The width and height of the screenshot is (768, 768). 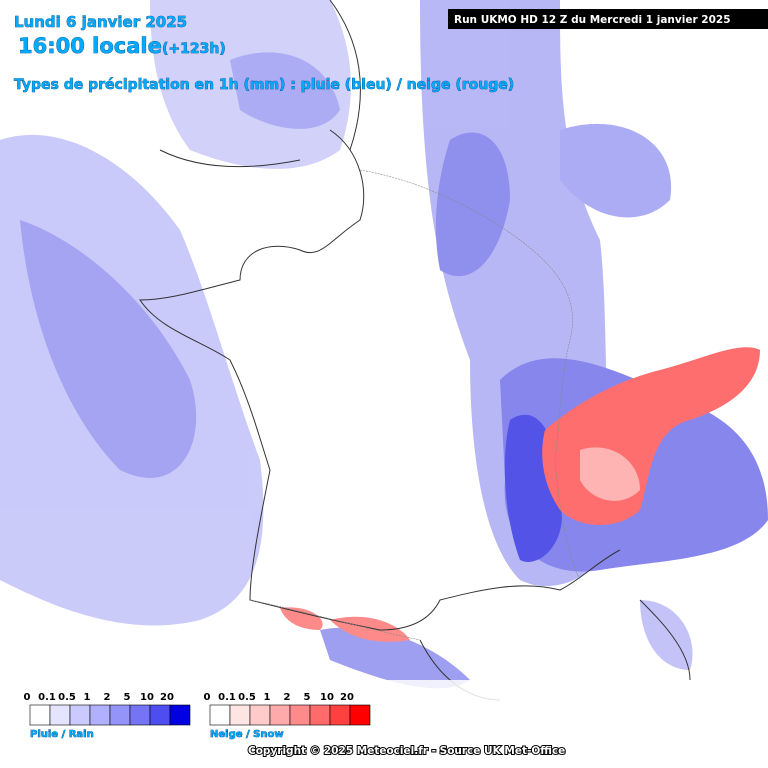 What do you see at coordinates (247, 697) in the screenshot?
I see `snow-scale-label: 0.5` at bounding box center [247, 697].